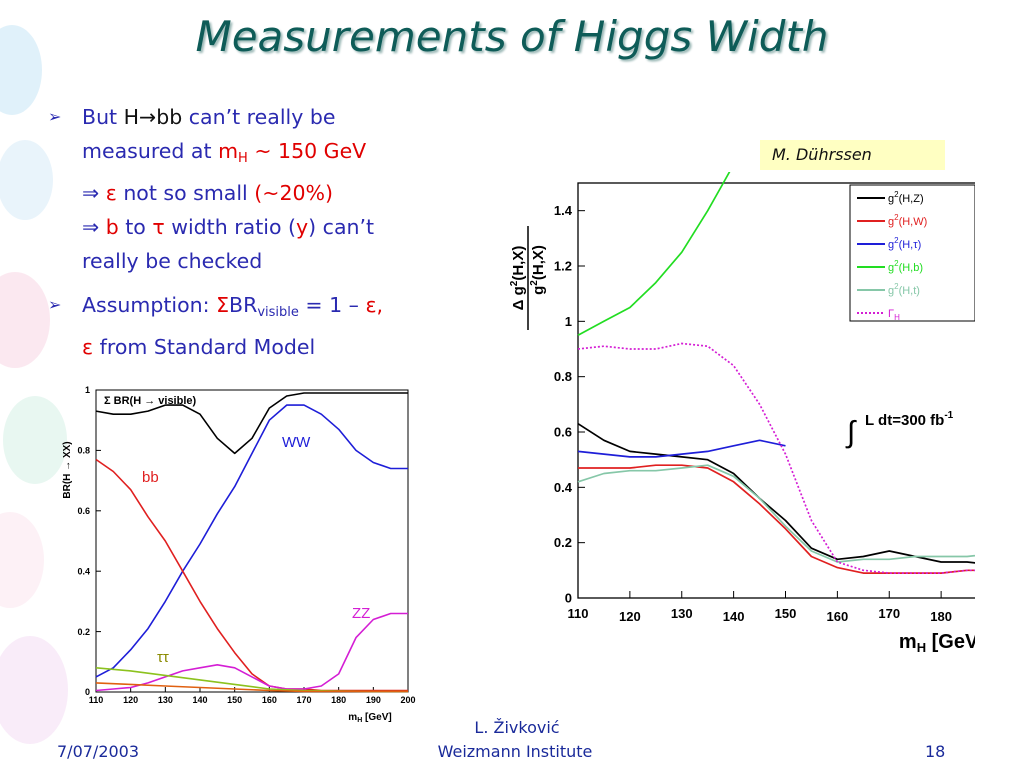 The width and height of the screenshot is (1024, 768). What do you see at coordinates (302, 227) in the screenshot?
I see `y-symbol: y` at bounding box center [302, 227].